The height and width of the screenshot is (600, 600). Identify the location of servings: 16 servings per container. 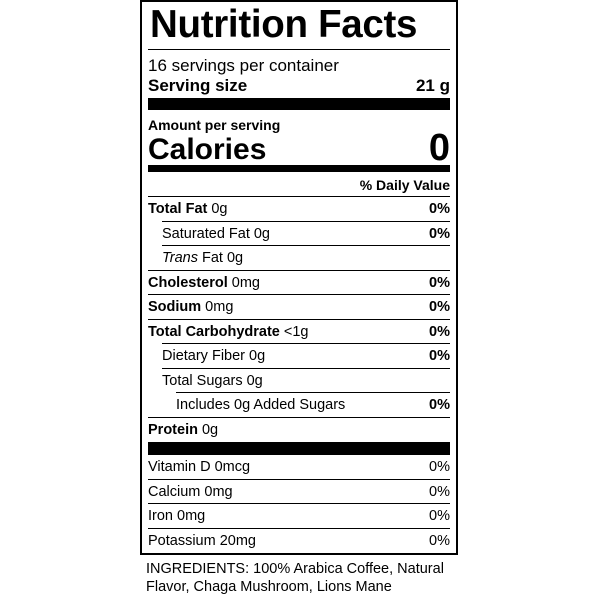
(243, 65).